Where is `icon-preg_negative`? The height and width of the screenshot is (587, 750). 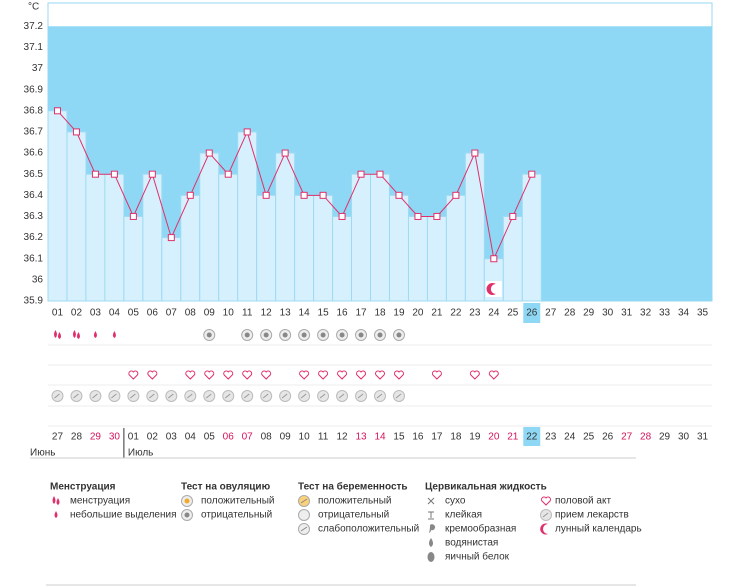 icon-preg_negative is located at coordinates (304, 515).